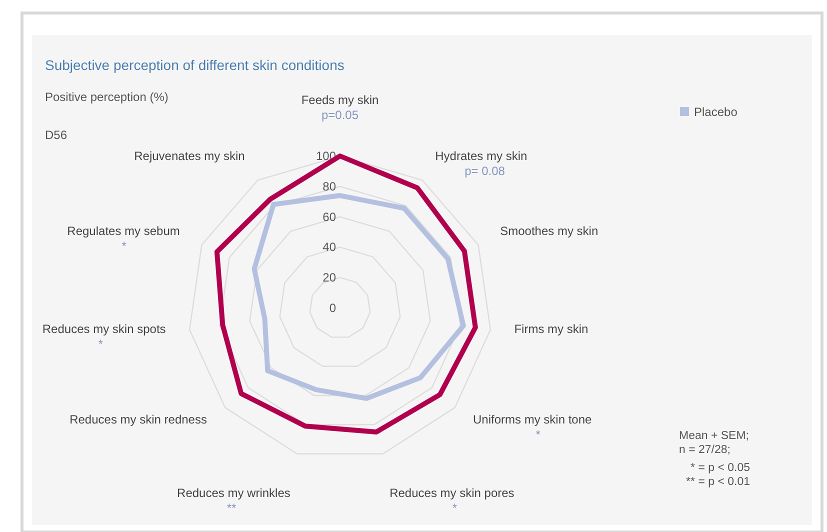 The image size is (827, 532). I want to click on spoke-label: Hydrates my skin, so click(481, 155).